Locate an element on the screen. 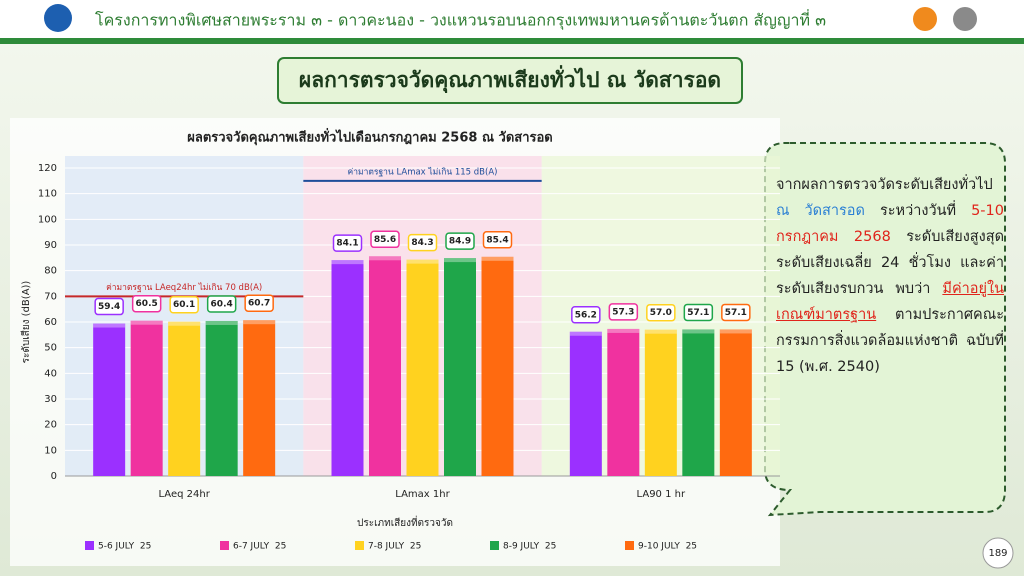  limit-label: ค่ามาตรฐาน LAeq24hr ไม่เกิน 70 dB(A) is located at coordinates (184, 287).